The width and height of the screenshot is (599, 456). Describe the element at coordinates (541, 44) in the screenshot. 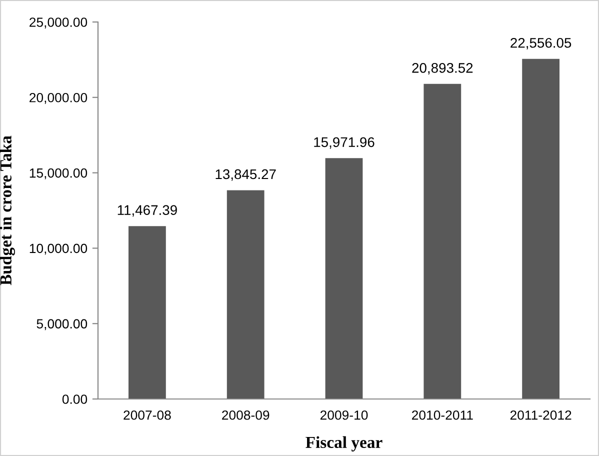

I see `data-label: 22,556.05` at that location.